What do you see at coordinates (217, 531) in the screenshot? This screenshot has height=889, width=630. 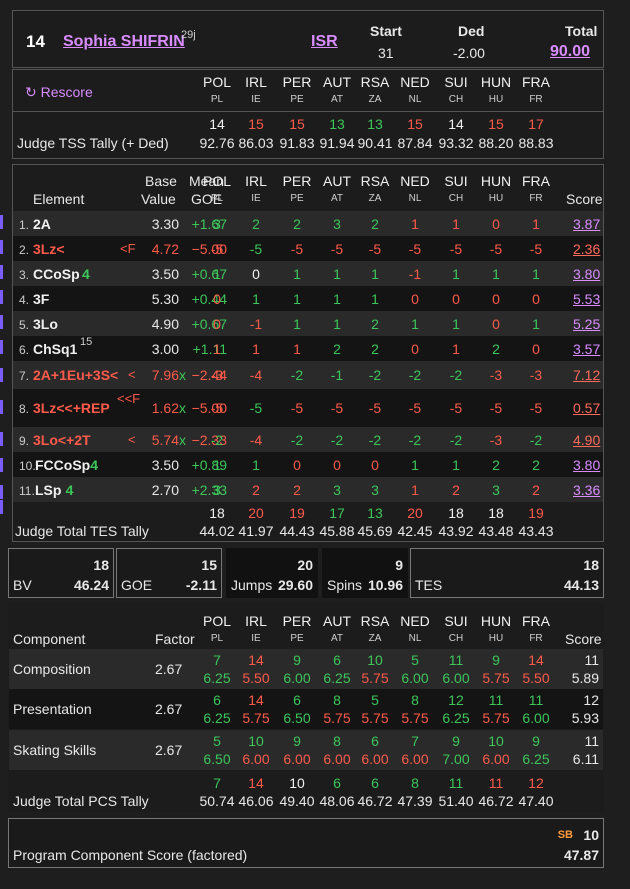 I see `tes-value: 44.02` at bounding box center [217, 531].